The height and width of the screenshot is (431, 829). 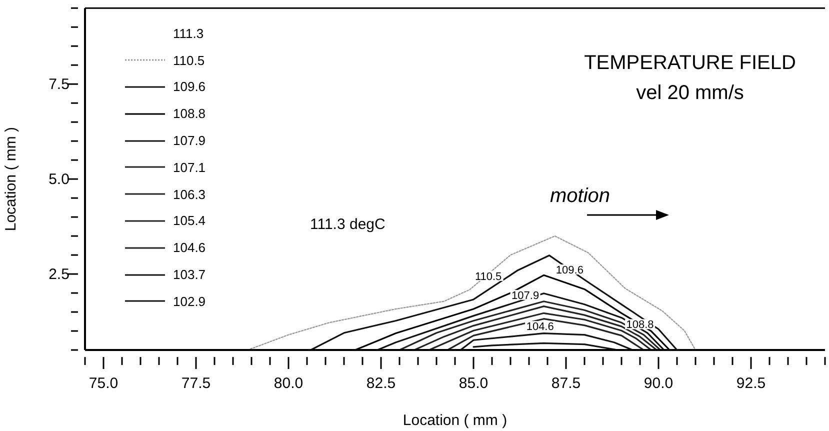 What do you see at coordinates (690, 93) in the screenshot?
I see `text: vel 20 mm/s` at bounding box center [690, 93].